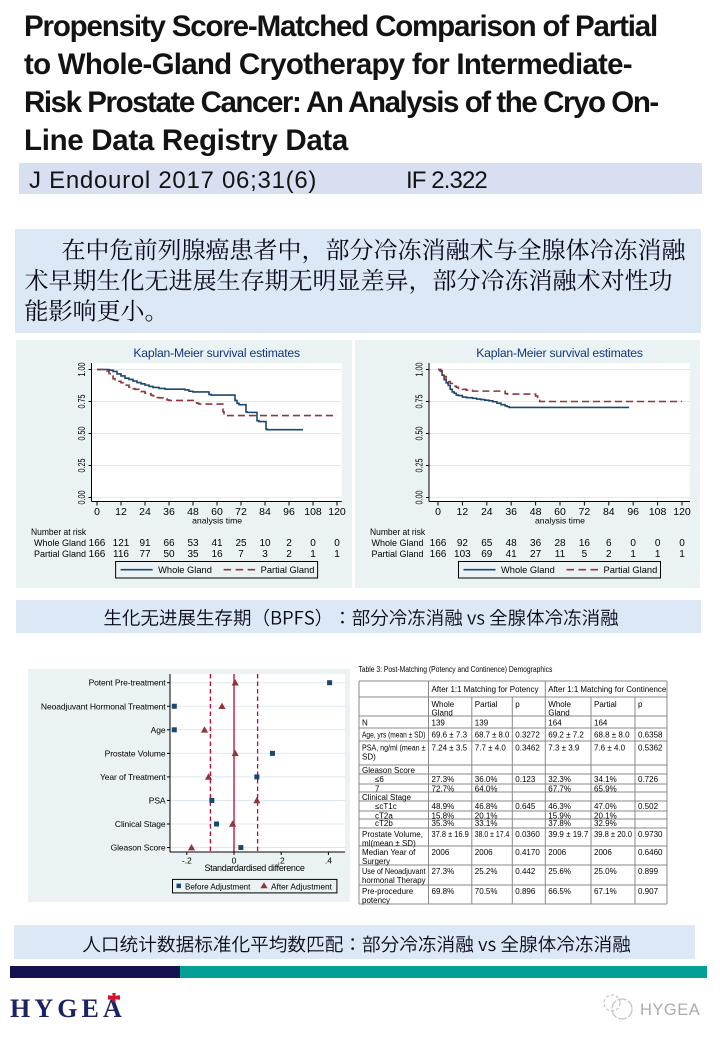 This screenshot has width=720, height=1040. Describe the element at coordinates (462, 554) in the screenshot. I see `svg-text: 103` at that location.